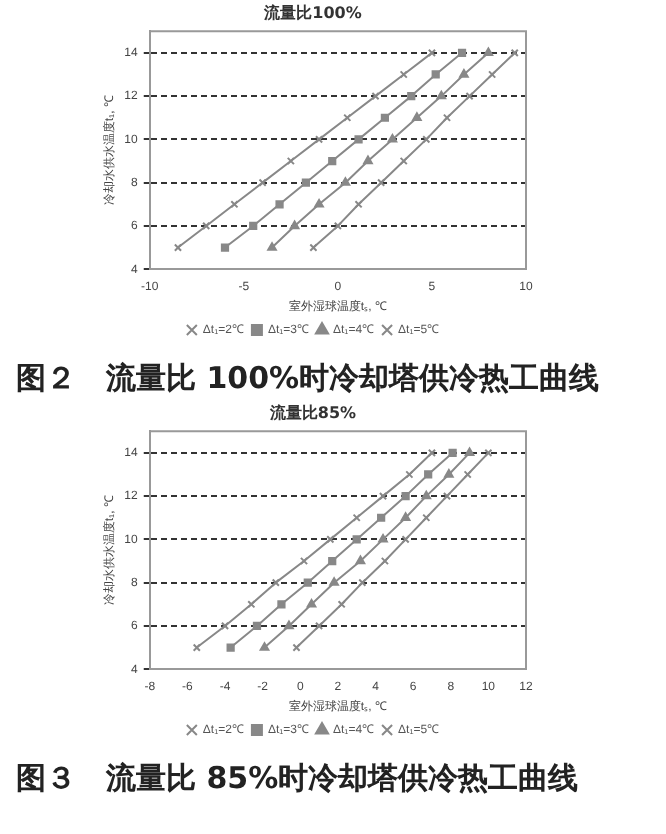  What do you see at coordinates (312, 11) in the screenshot?
I see `chart-title: 流量比100%` at bounding box center [312, 11].